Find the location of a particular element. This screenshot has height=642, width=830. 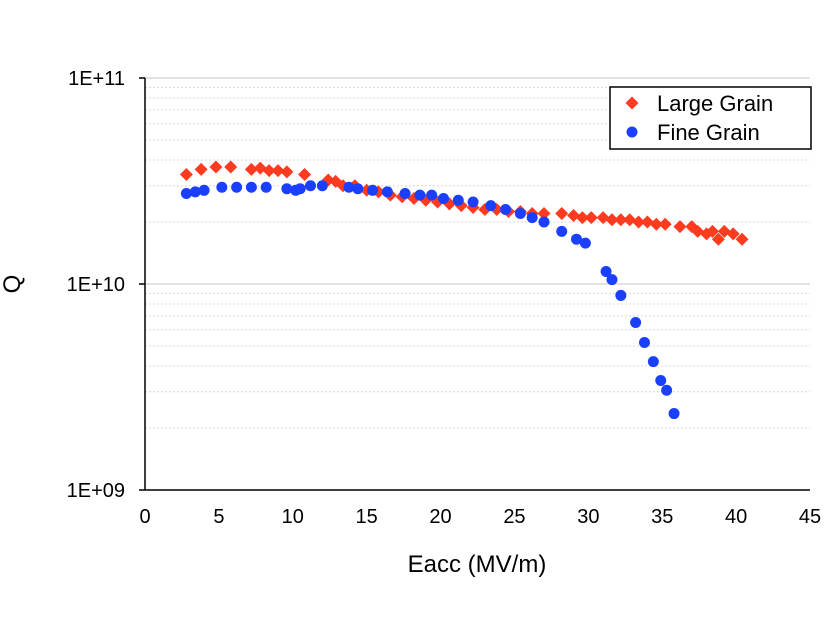

x-tick-label: 30 is located at coordinates (588, 517).